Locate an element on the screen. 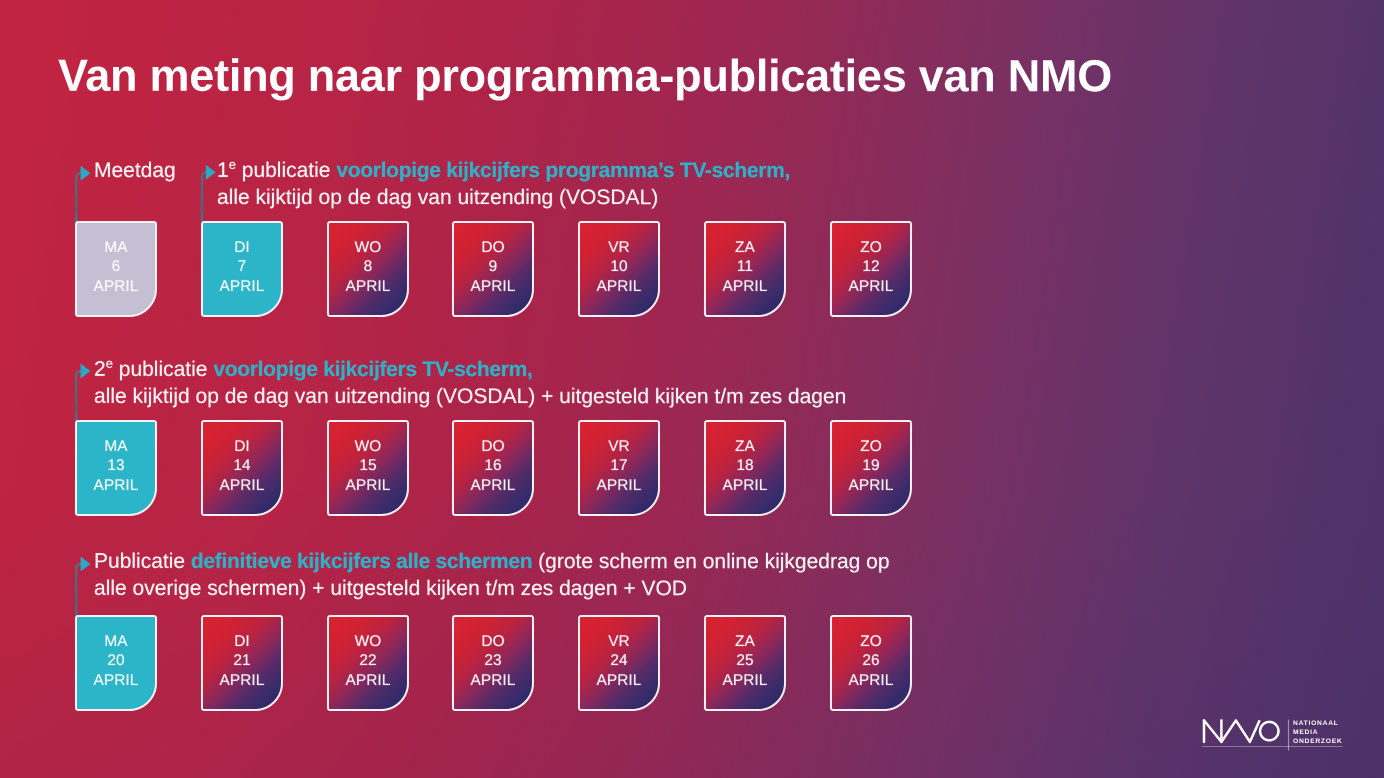  svg-text: NATIONAAL is located at coordinates (1316, 723).